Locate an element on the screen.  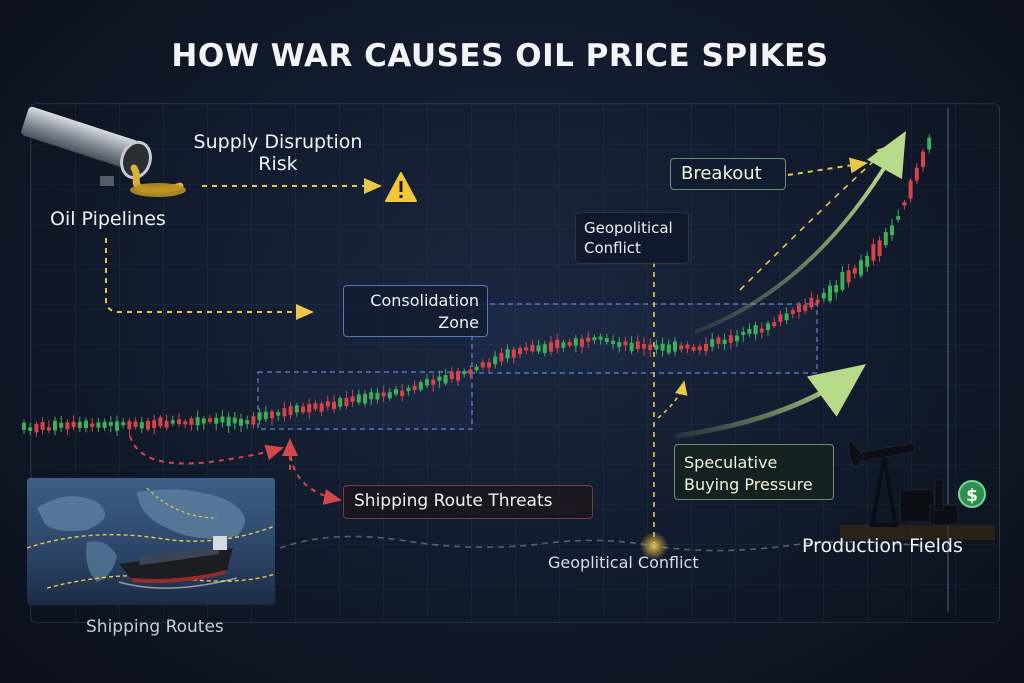
page-title: HOW WAR CAUSES OIL PRICE SPIKES is located at coordinates (500, 56).